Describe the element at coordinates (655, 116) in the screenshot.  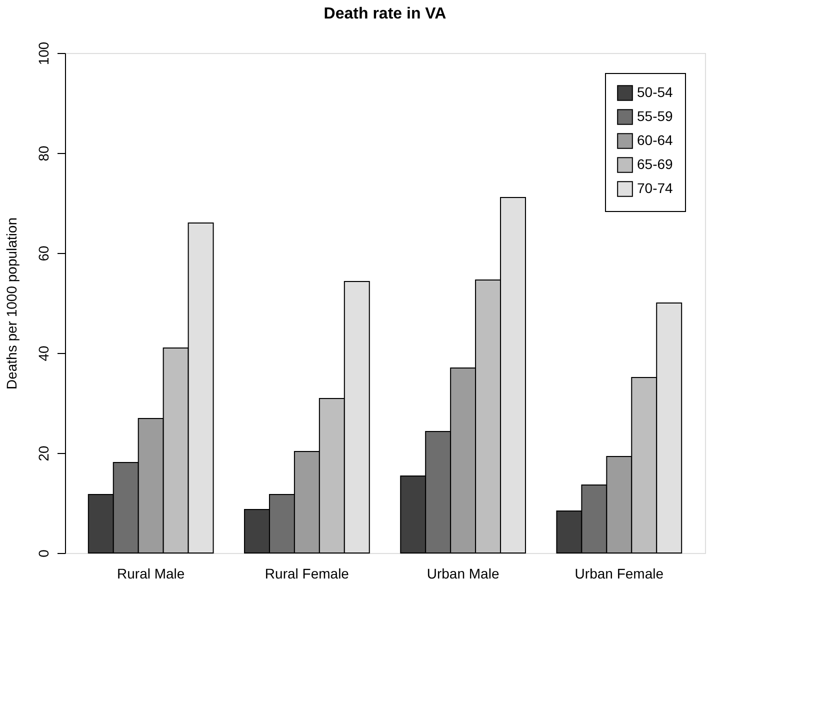
I see `legend-label: 55-59` at that location.